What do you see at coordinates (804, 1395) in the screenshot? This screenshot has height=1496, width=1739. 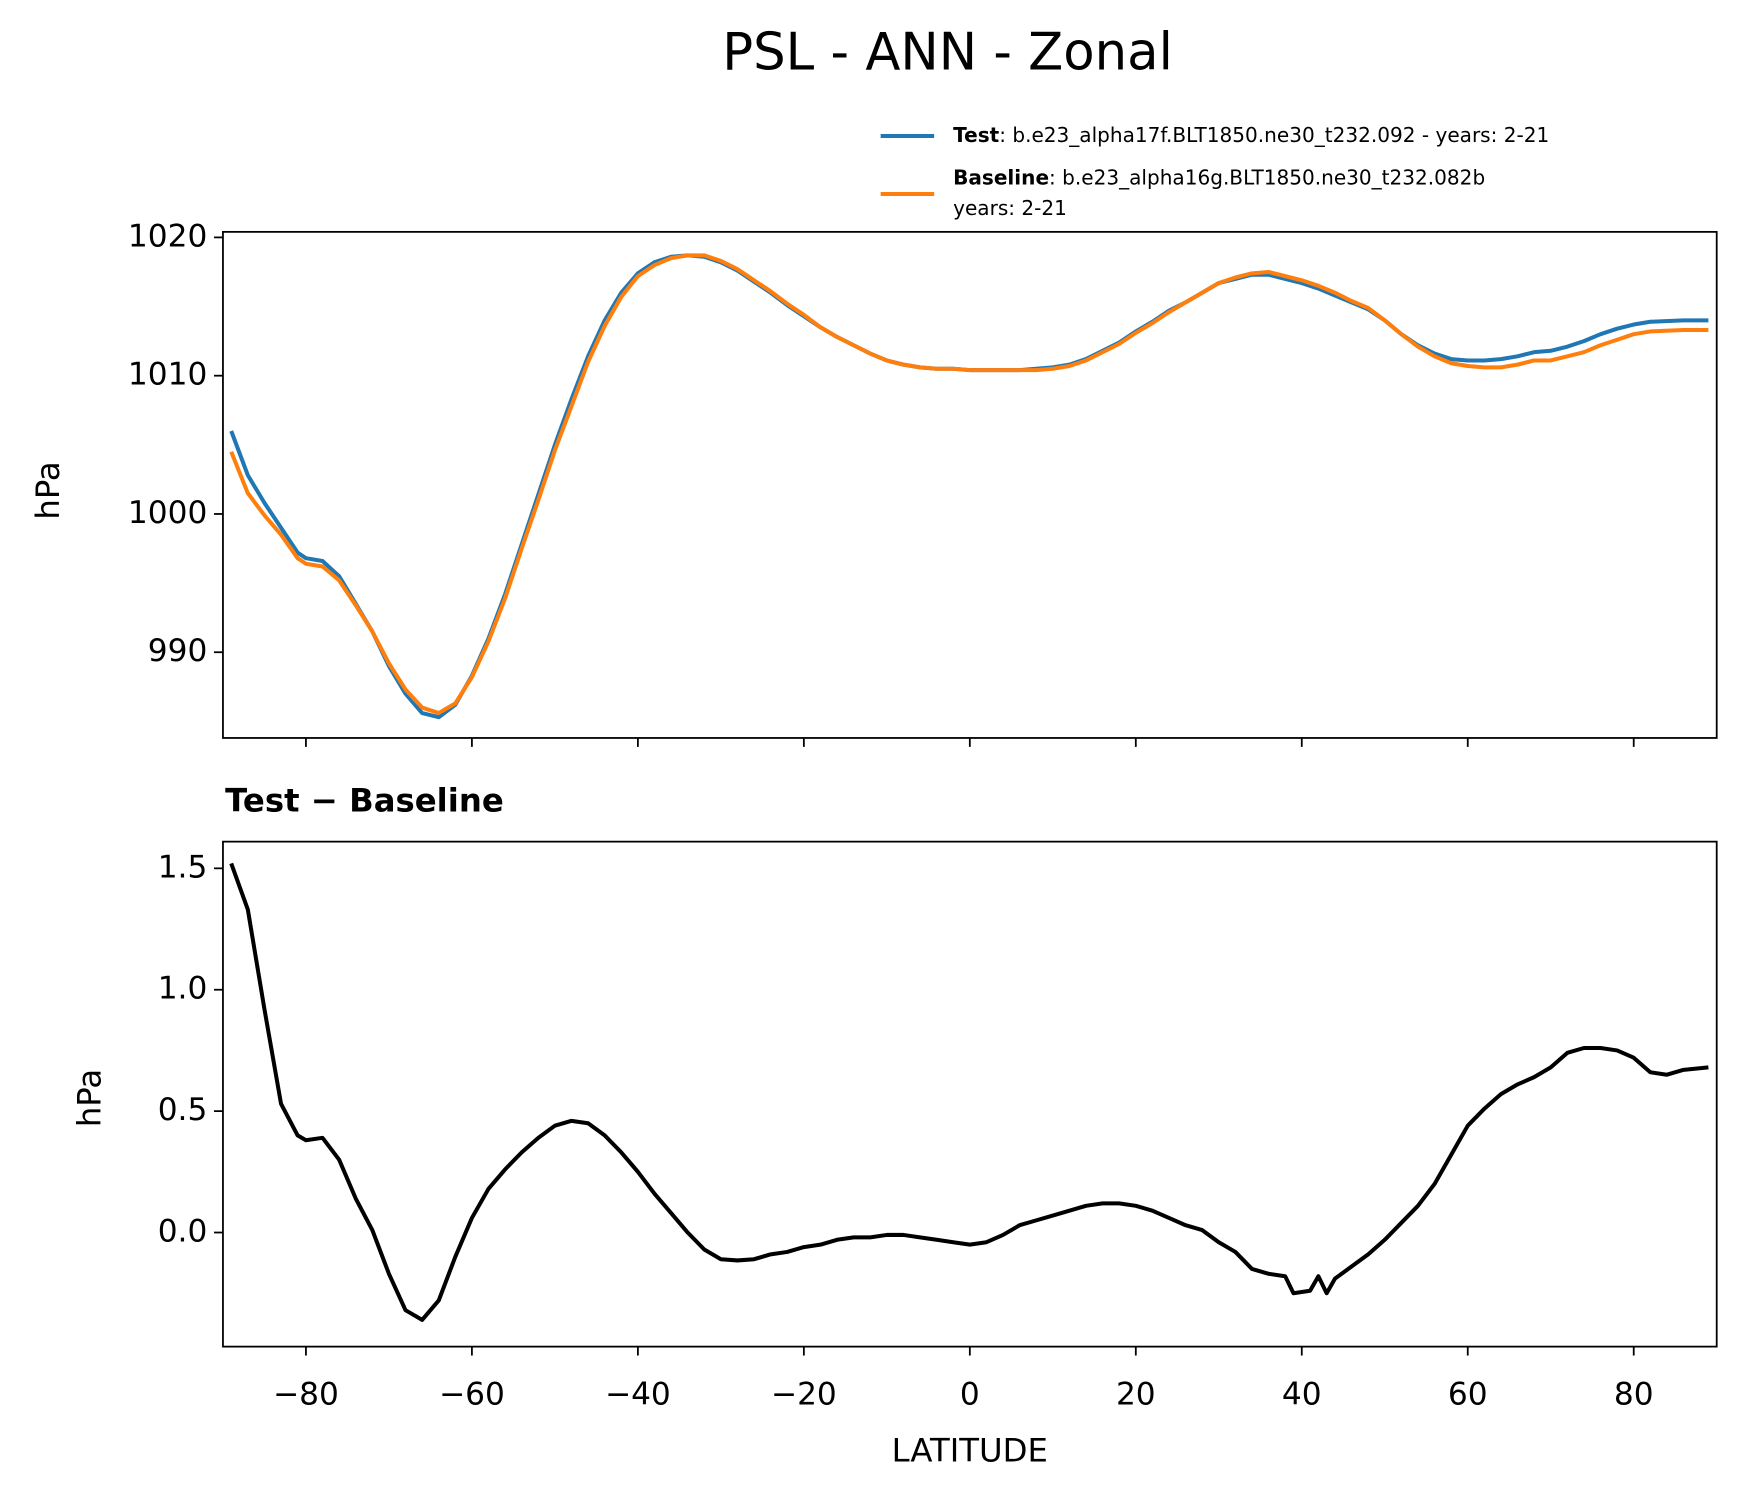 I see `x-tick-label: −20` at bounding box center [804, 1395].